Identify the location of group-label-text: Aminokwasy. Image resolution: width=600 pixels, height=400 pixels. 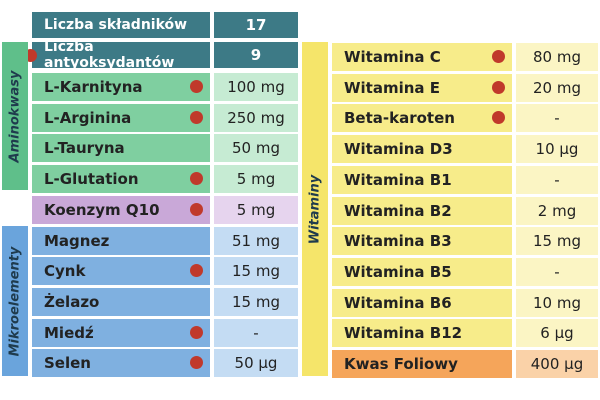
(15, 116).